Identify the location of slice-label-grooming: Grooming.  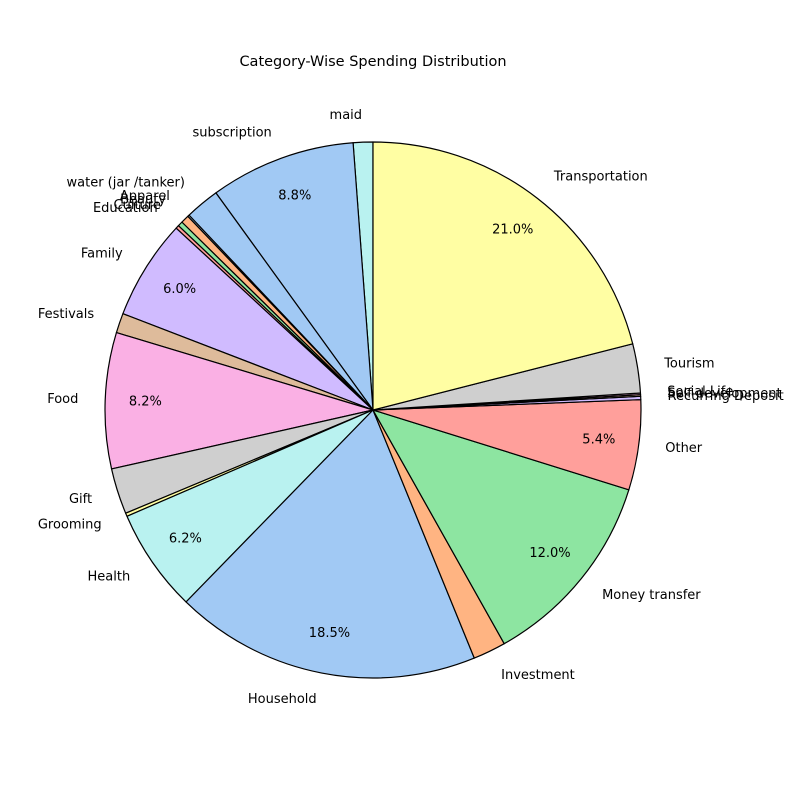
(70, 525).